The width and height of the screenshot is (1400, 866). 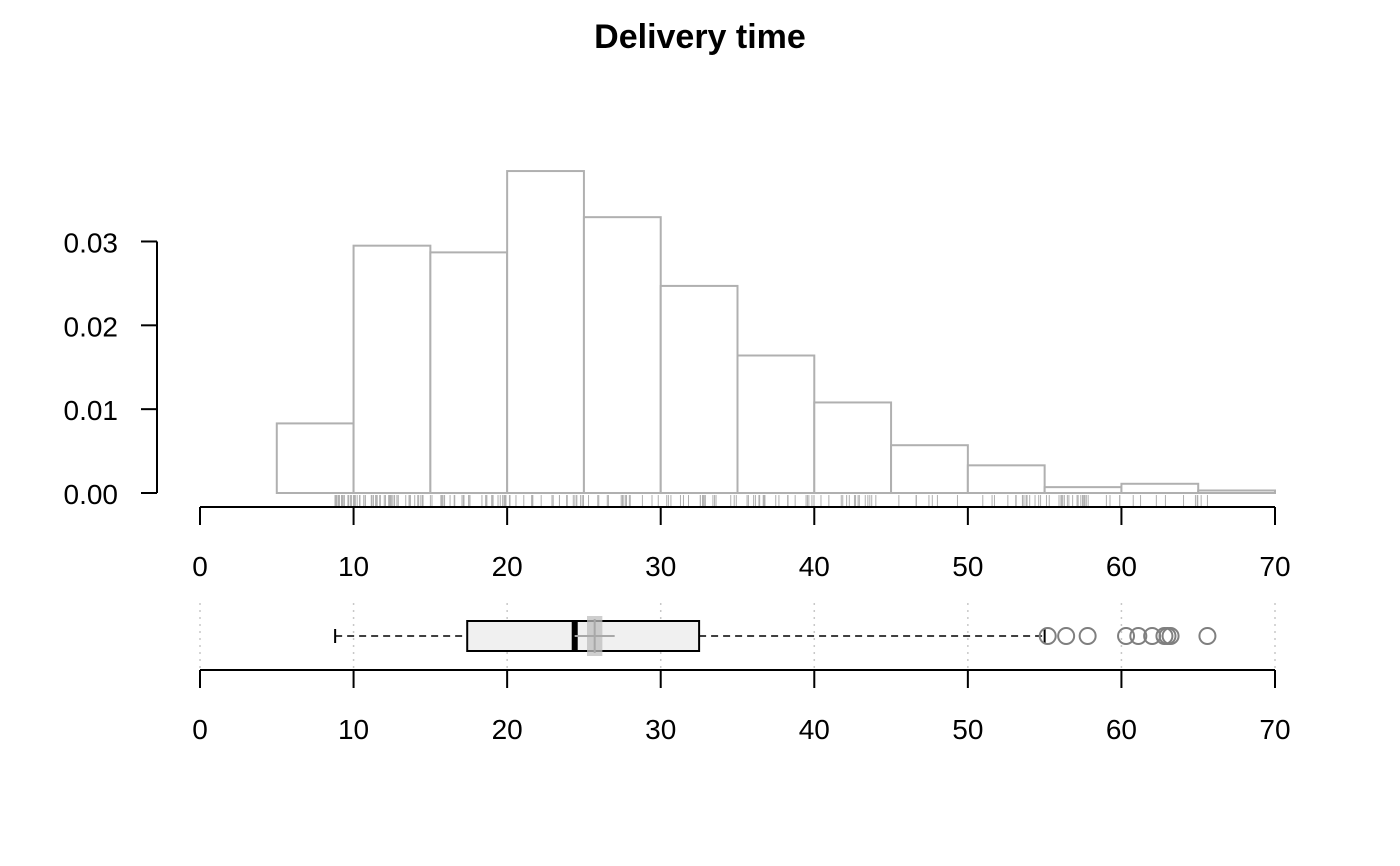 I want to click on y-tick-label: 0.01, so click(x=91, y=410).